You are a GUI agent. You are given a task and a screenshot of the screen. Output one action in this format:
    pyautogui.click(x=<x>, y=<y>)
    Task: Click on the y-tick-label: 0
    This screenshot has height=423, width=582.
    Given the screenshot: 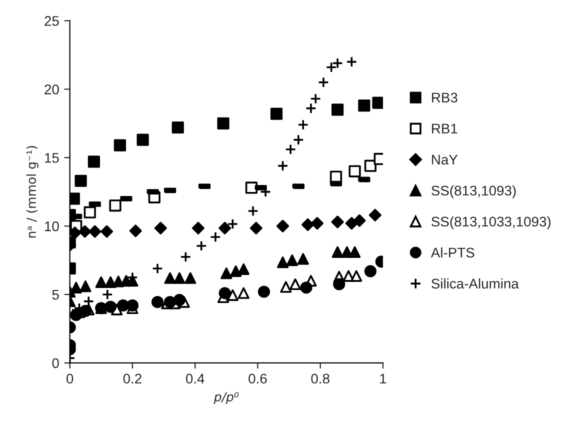 What is the action you would take?
    pyautogui.click(x=55, y=363)
    